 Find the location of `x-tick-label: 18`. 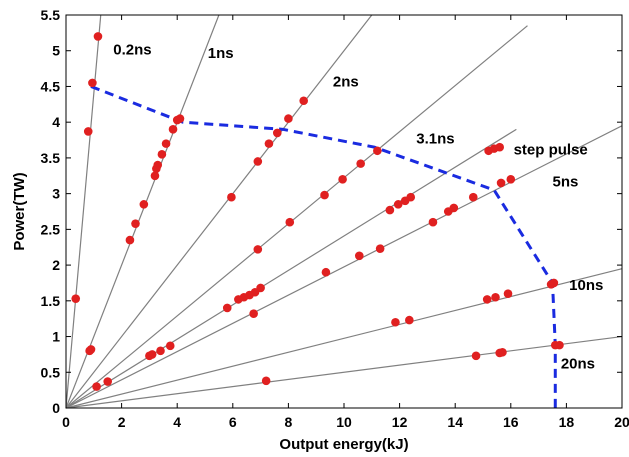

x-tick-label: 18 is located at coordinates (567, 422).